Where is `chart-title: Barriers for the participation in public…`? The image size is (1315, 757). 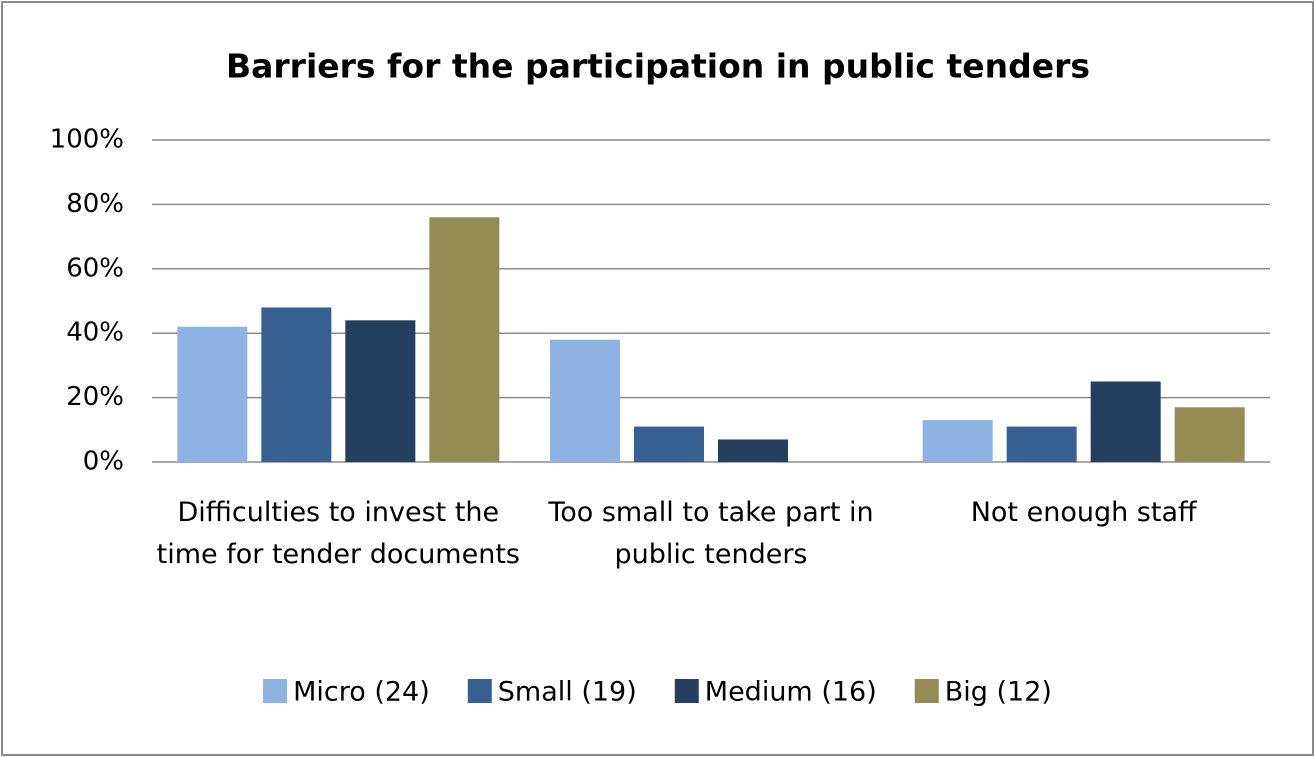 chart-title: Barriers for the participation in public… is located at coordinates (658, 66).